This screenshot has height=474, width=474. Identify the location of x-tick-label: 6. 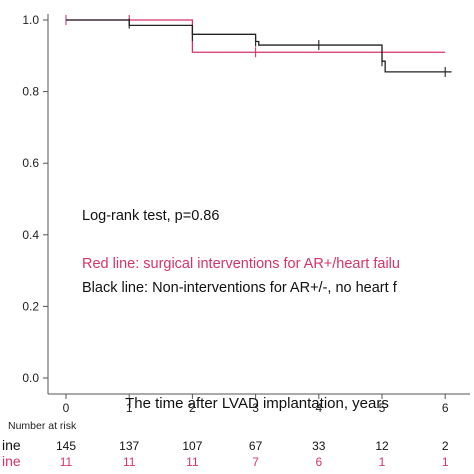
(445, 408).